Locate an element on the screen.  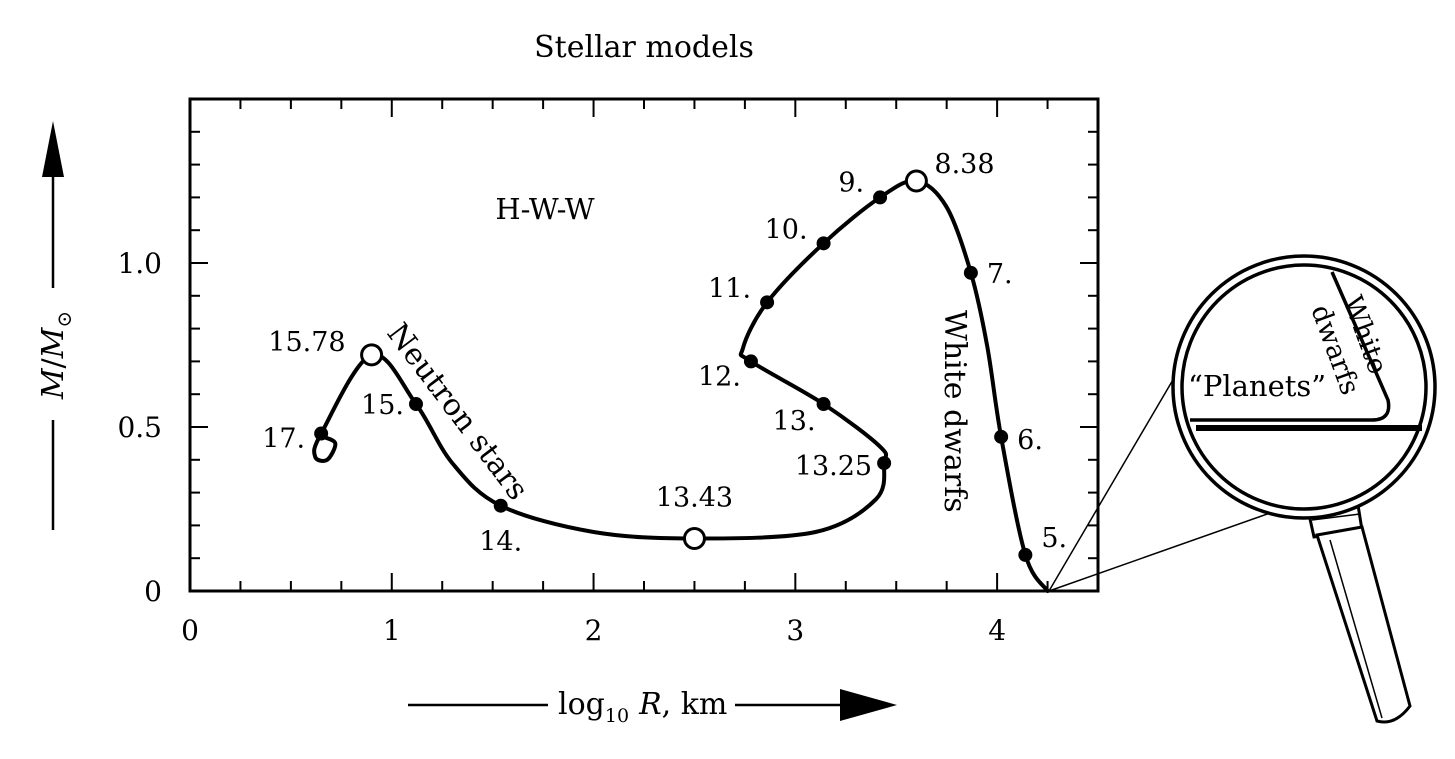
point-label: 12. is located at coordinates (719, 376).